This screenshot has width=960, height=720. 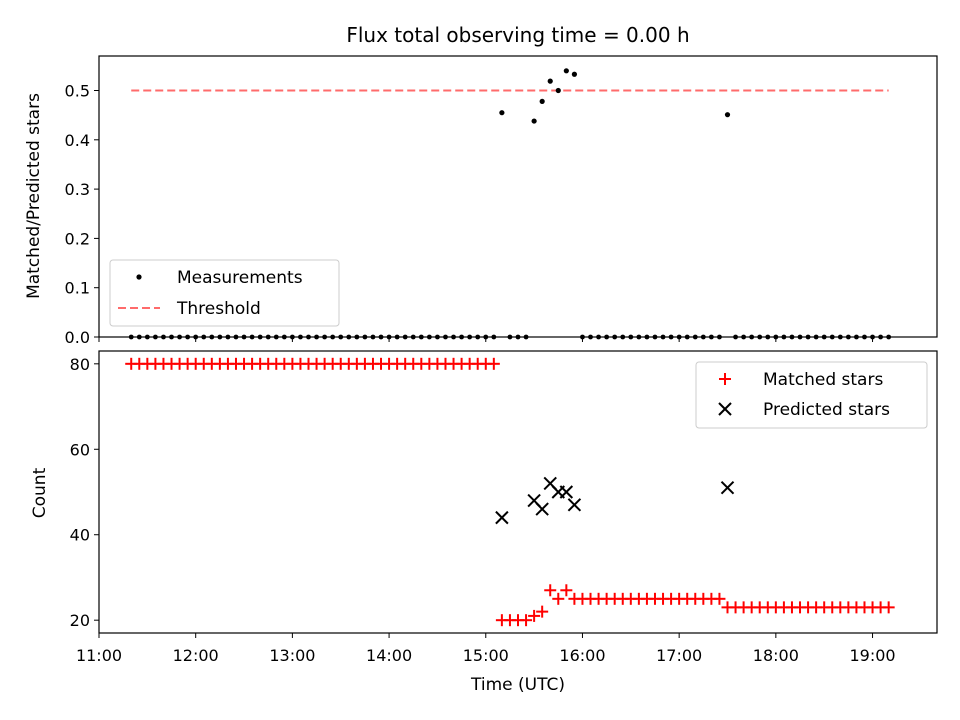 What do you see at coordinates (679, 655) in the screenshot?
I see `x-tick-label: 17:00` at bounding box center [679, 655].